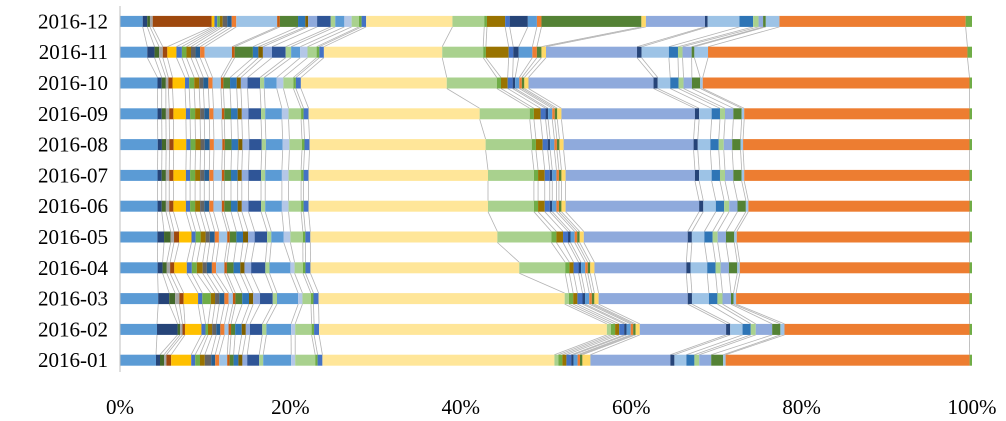  I want to click on category-label: 2016-01, so click(73, 360).